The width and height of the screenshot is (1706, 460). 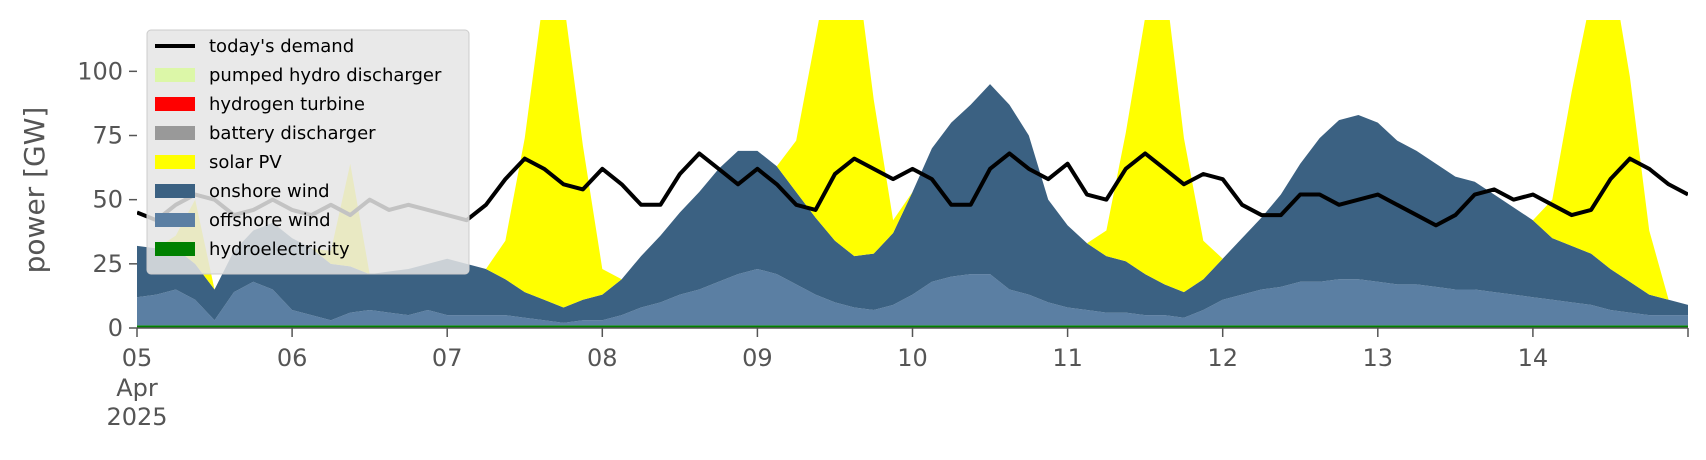 I want to click on x-tick-label: 11, so click(x=1067, y=358).